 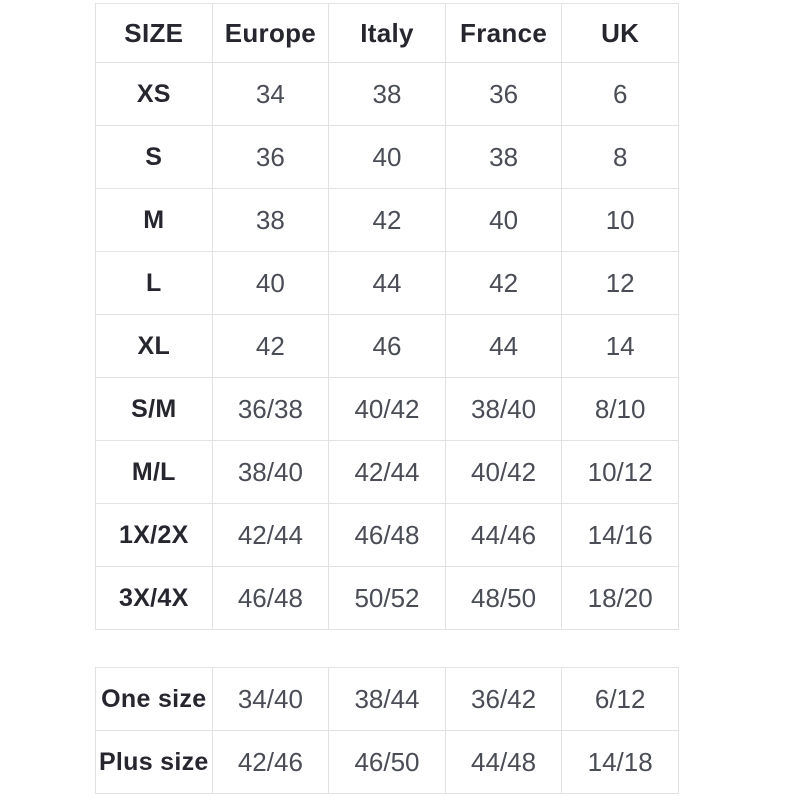 I want to click on value-cell: 50/52, so click(x=387, y=598).